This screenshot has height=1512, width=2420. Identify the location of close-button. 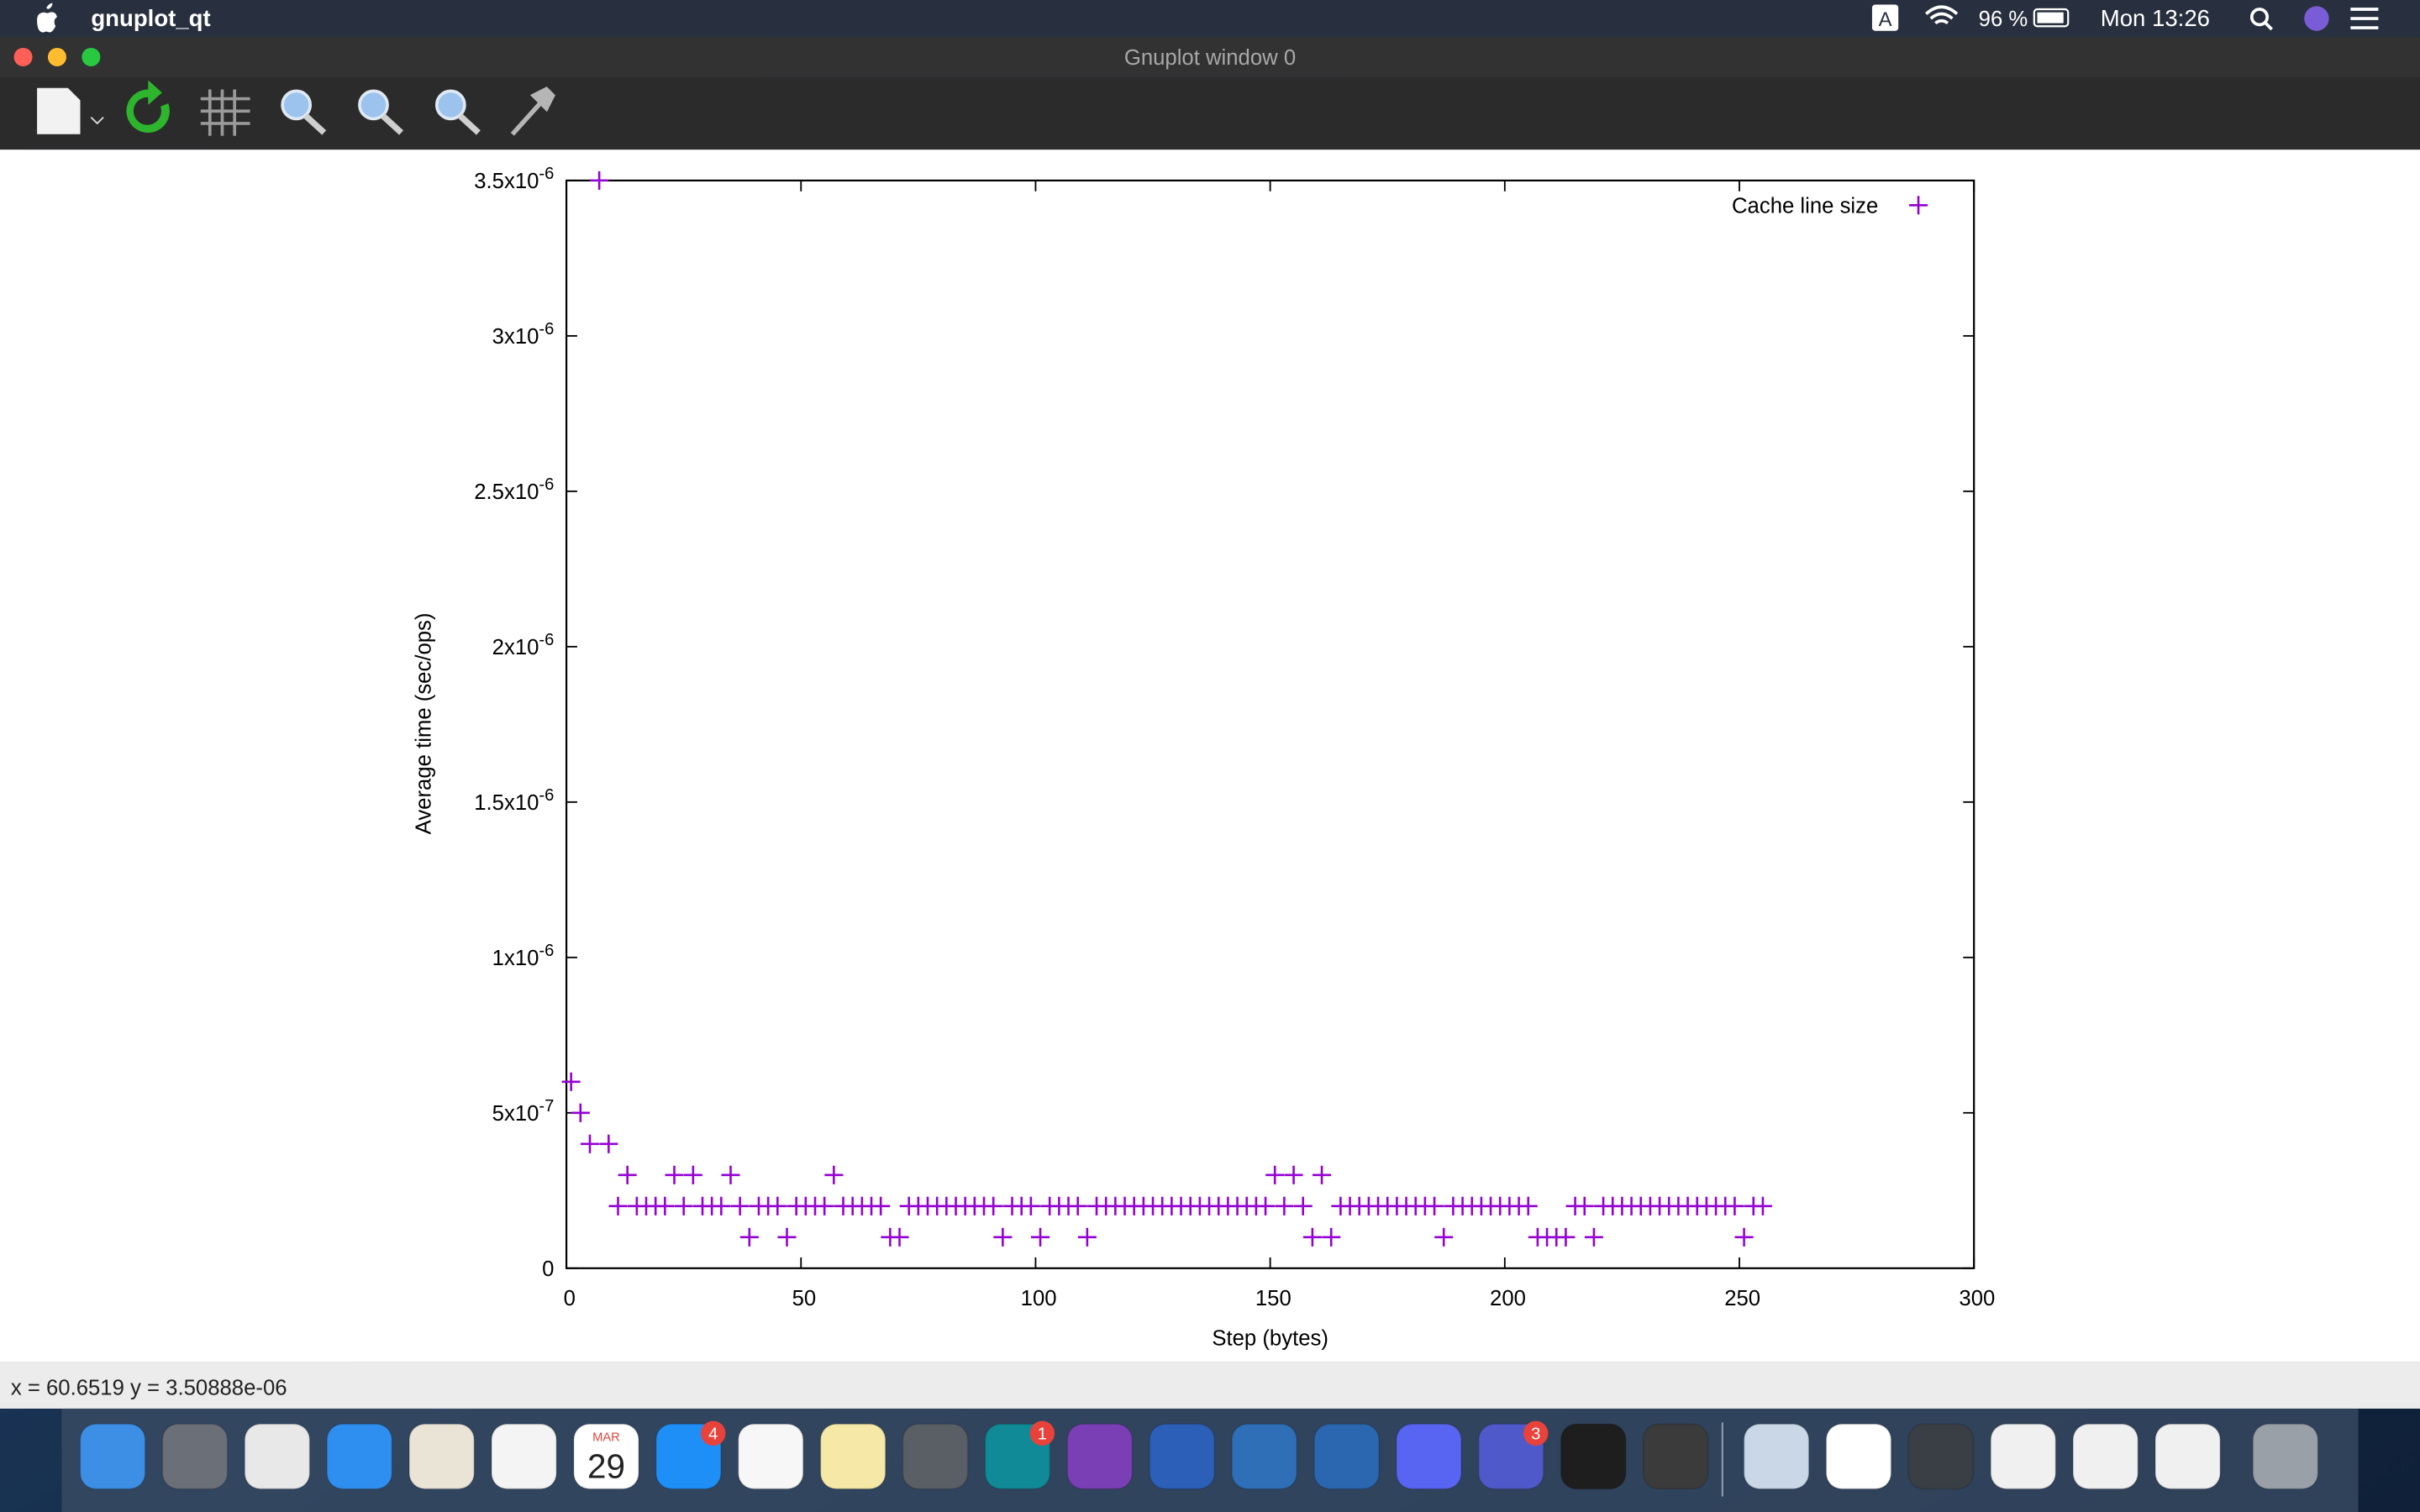
(23, 56).